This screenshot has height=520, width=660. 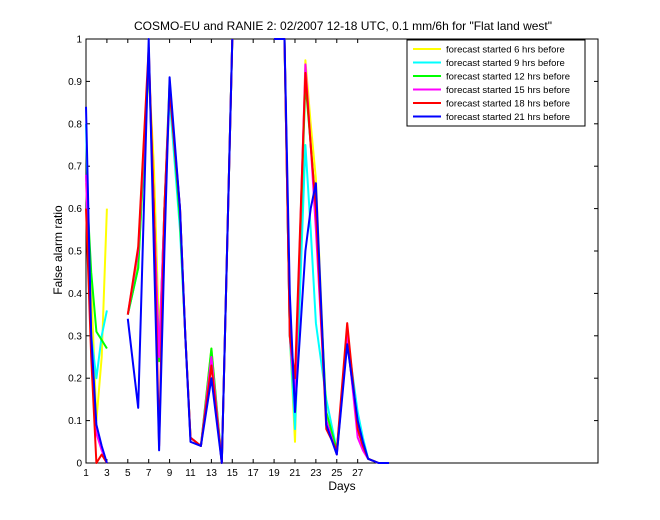 I want to click on y-tick-label: 1, so click(x=79, y=40).